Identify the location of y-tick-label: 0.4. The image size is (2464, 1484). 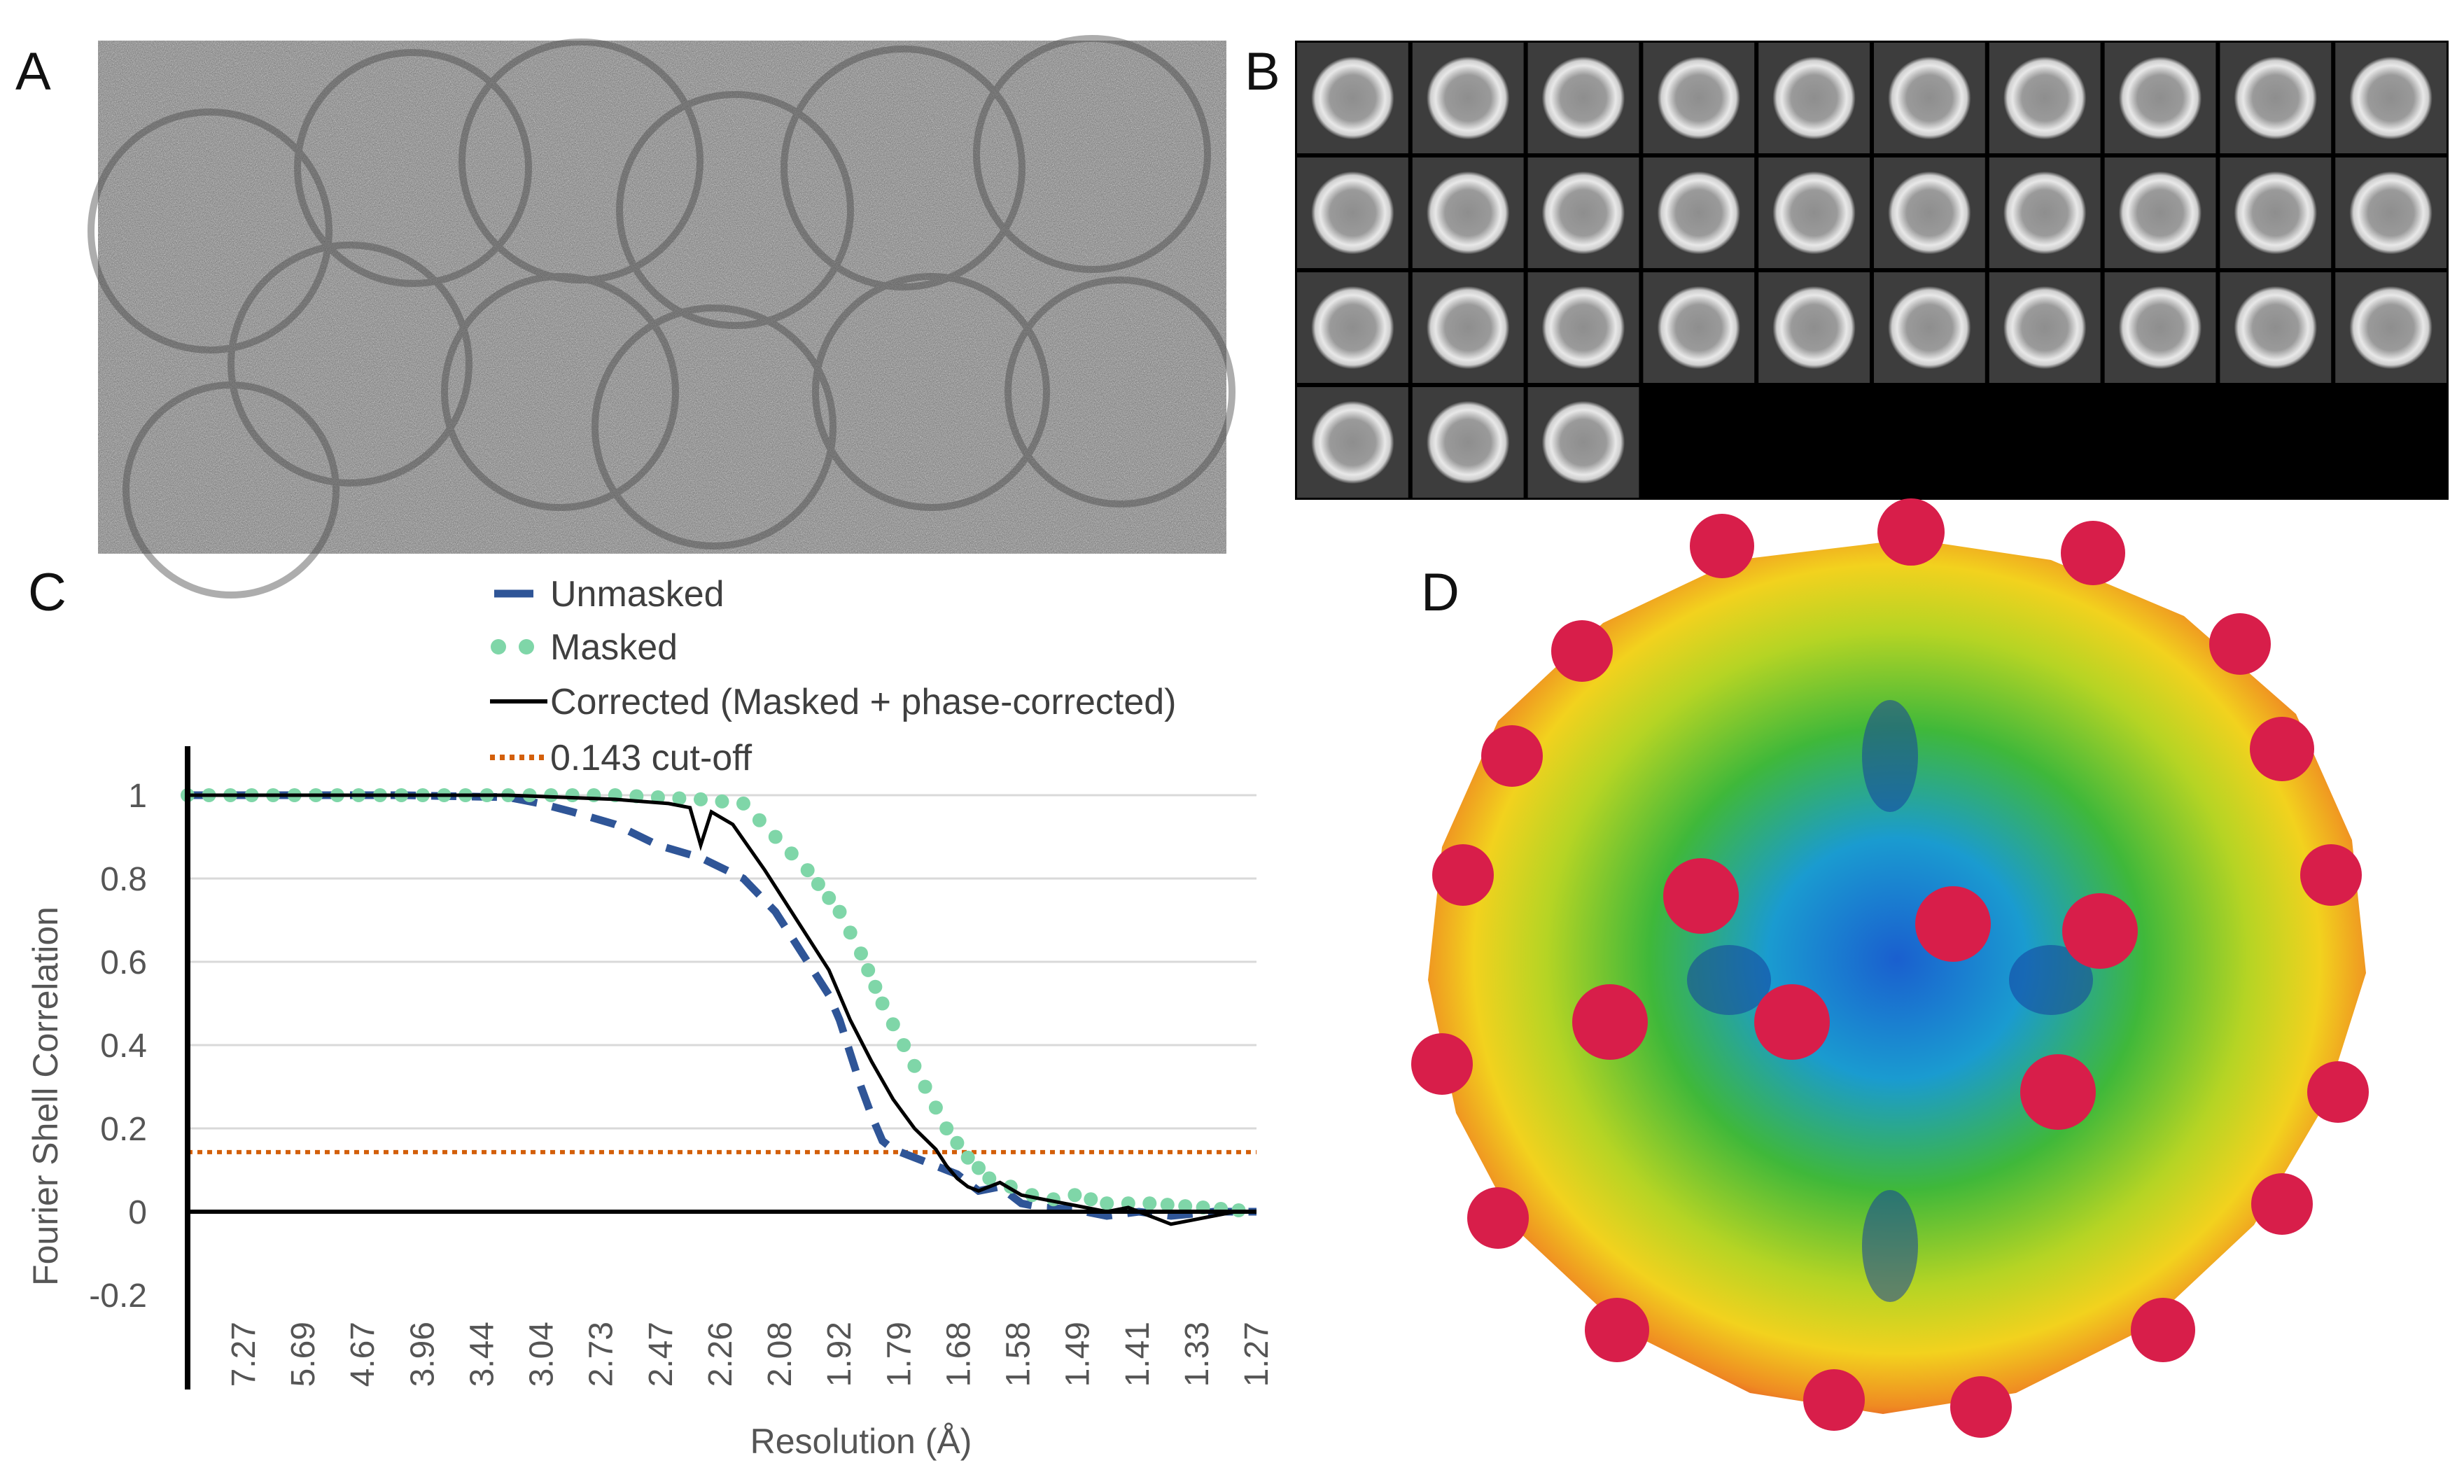
(123, 1046).